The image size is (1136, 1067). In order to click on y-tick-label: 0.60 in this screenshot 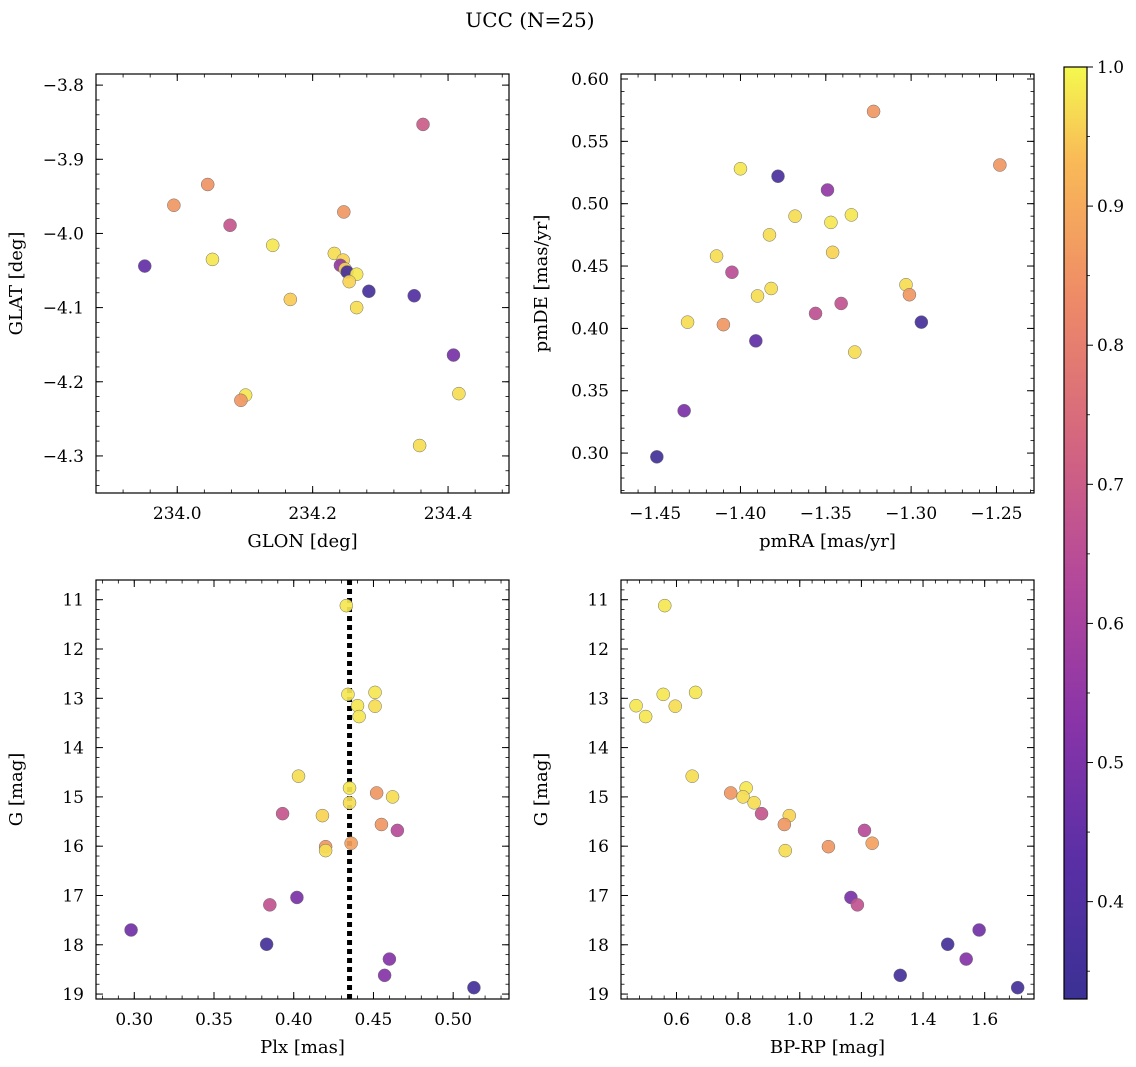, I will do `click(590, 80)`.